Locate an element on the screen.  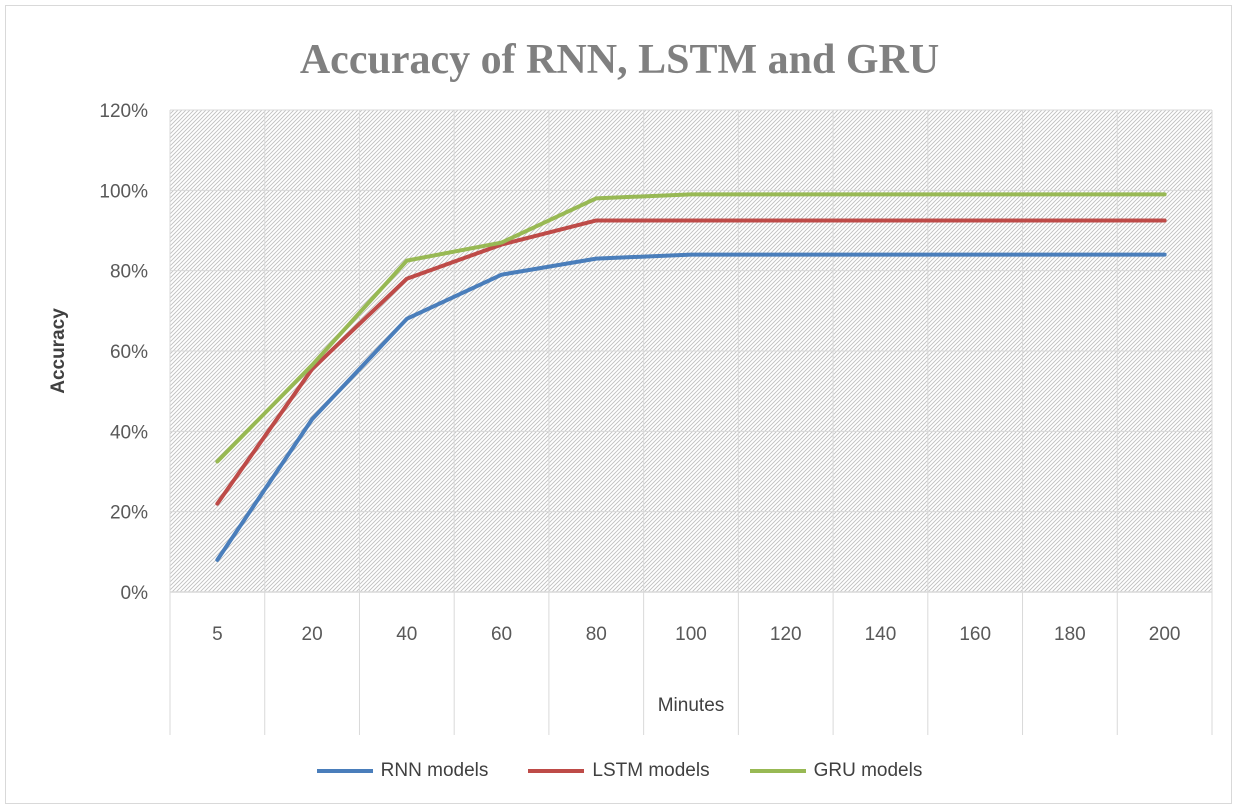
legend-item-gru: GRU models is located at coordinates (836, 771).